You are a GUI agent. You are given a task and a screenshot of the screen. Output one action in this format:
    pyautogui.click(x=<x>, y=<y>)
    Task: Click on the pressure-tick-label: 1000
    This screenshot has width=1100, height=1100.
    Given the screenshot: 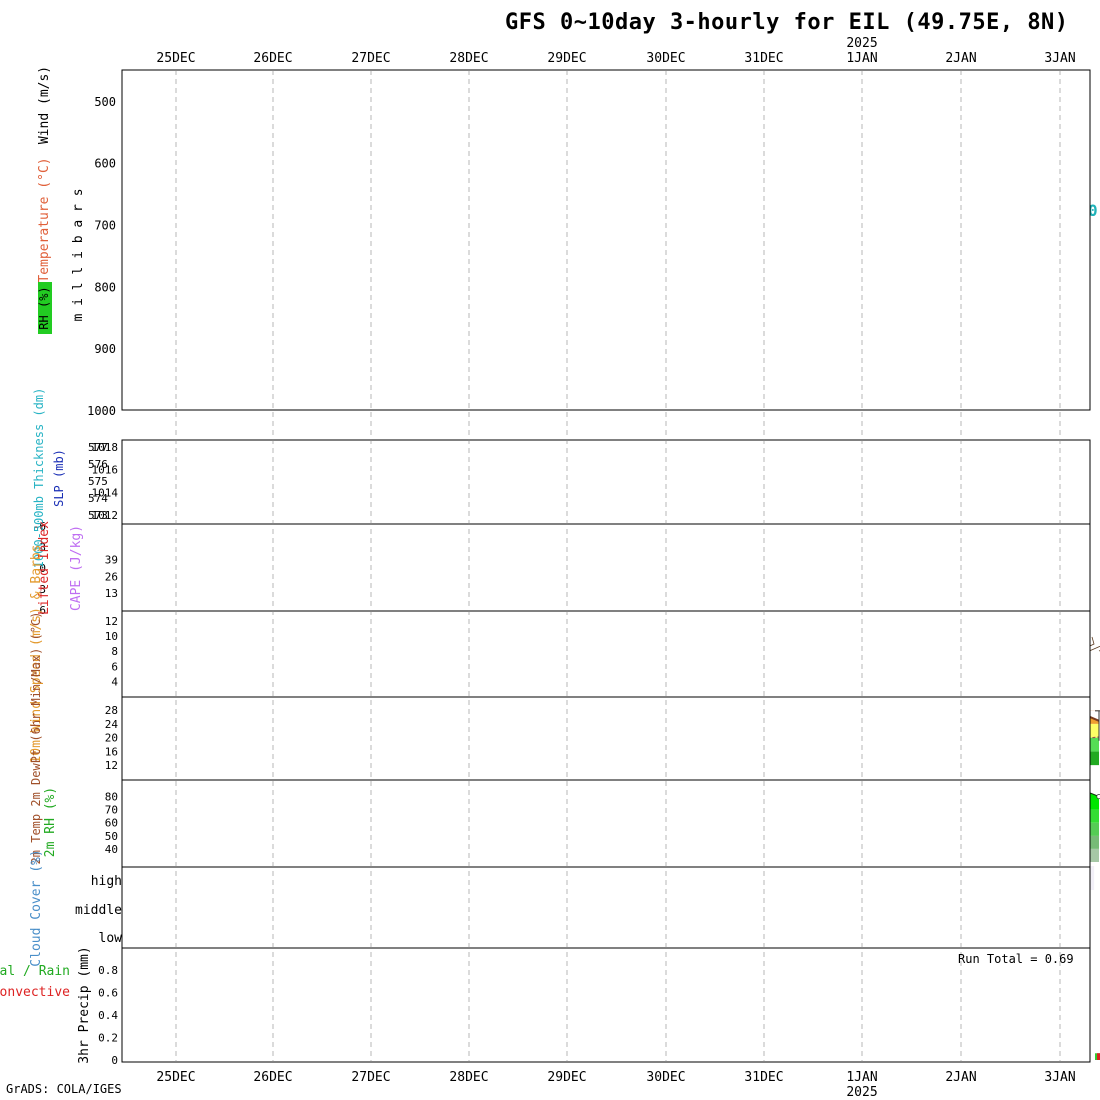 What is the action you would take?
    pyautogui.click(x=101, y=411)
    